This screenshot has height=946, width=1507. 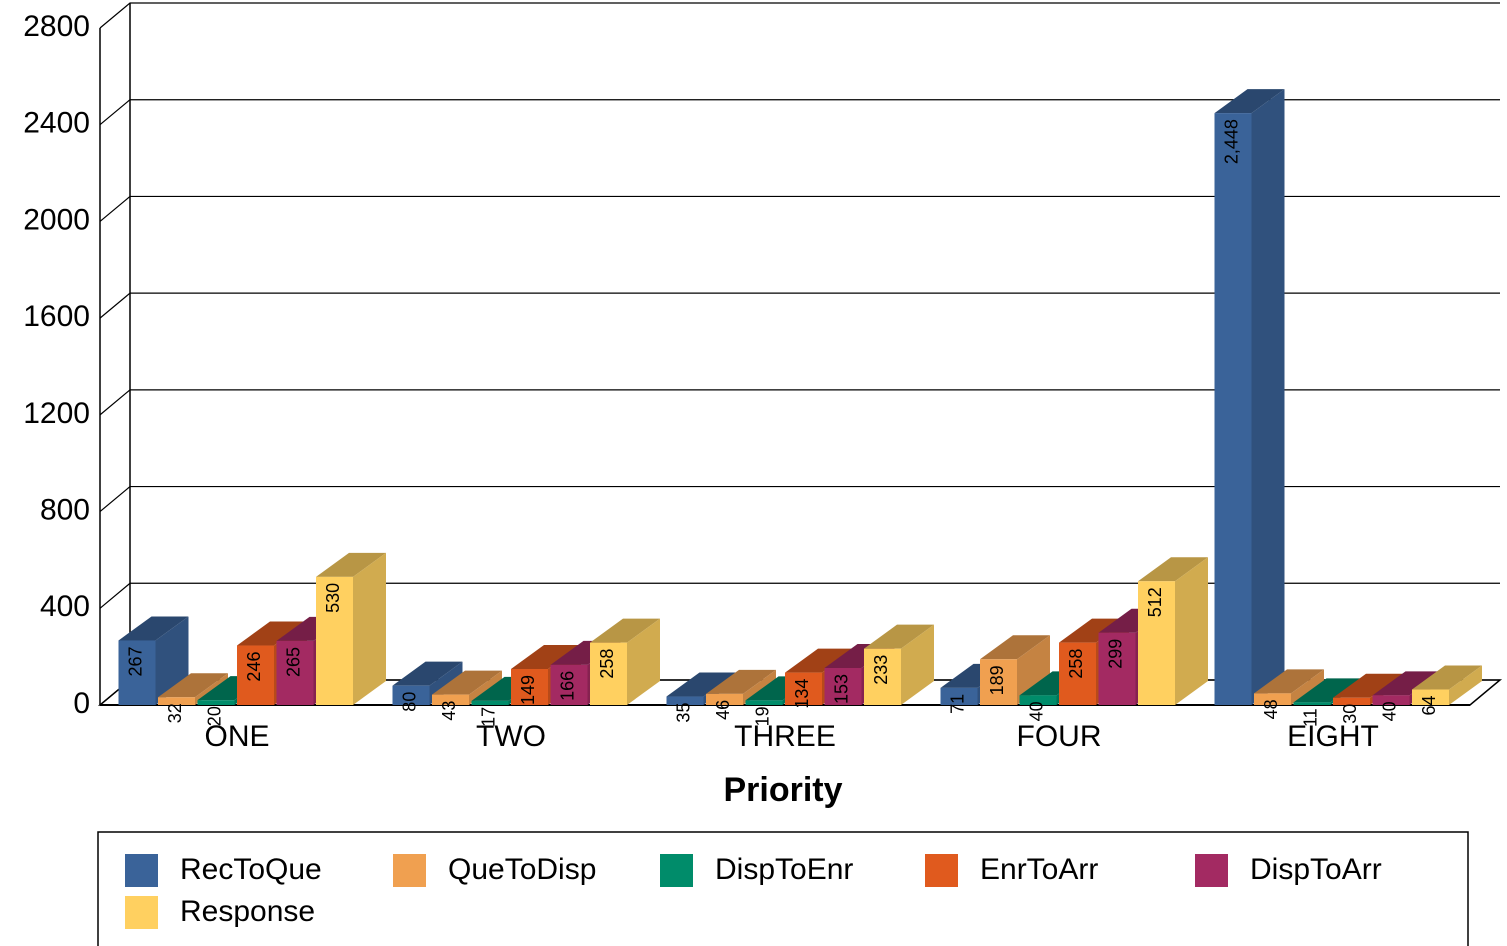 What do you see at coordinates (528, 690) in the screenshot?
I see `data-label: 149` at bounding box center [528, 690].